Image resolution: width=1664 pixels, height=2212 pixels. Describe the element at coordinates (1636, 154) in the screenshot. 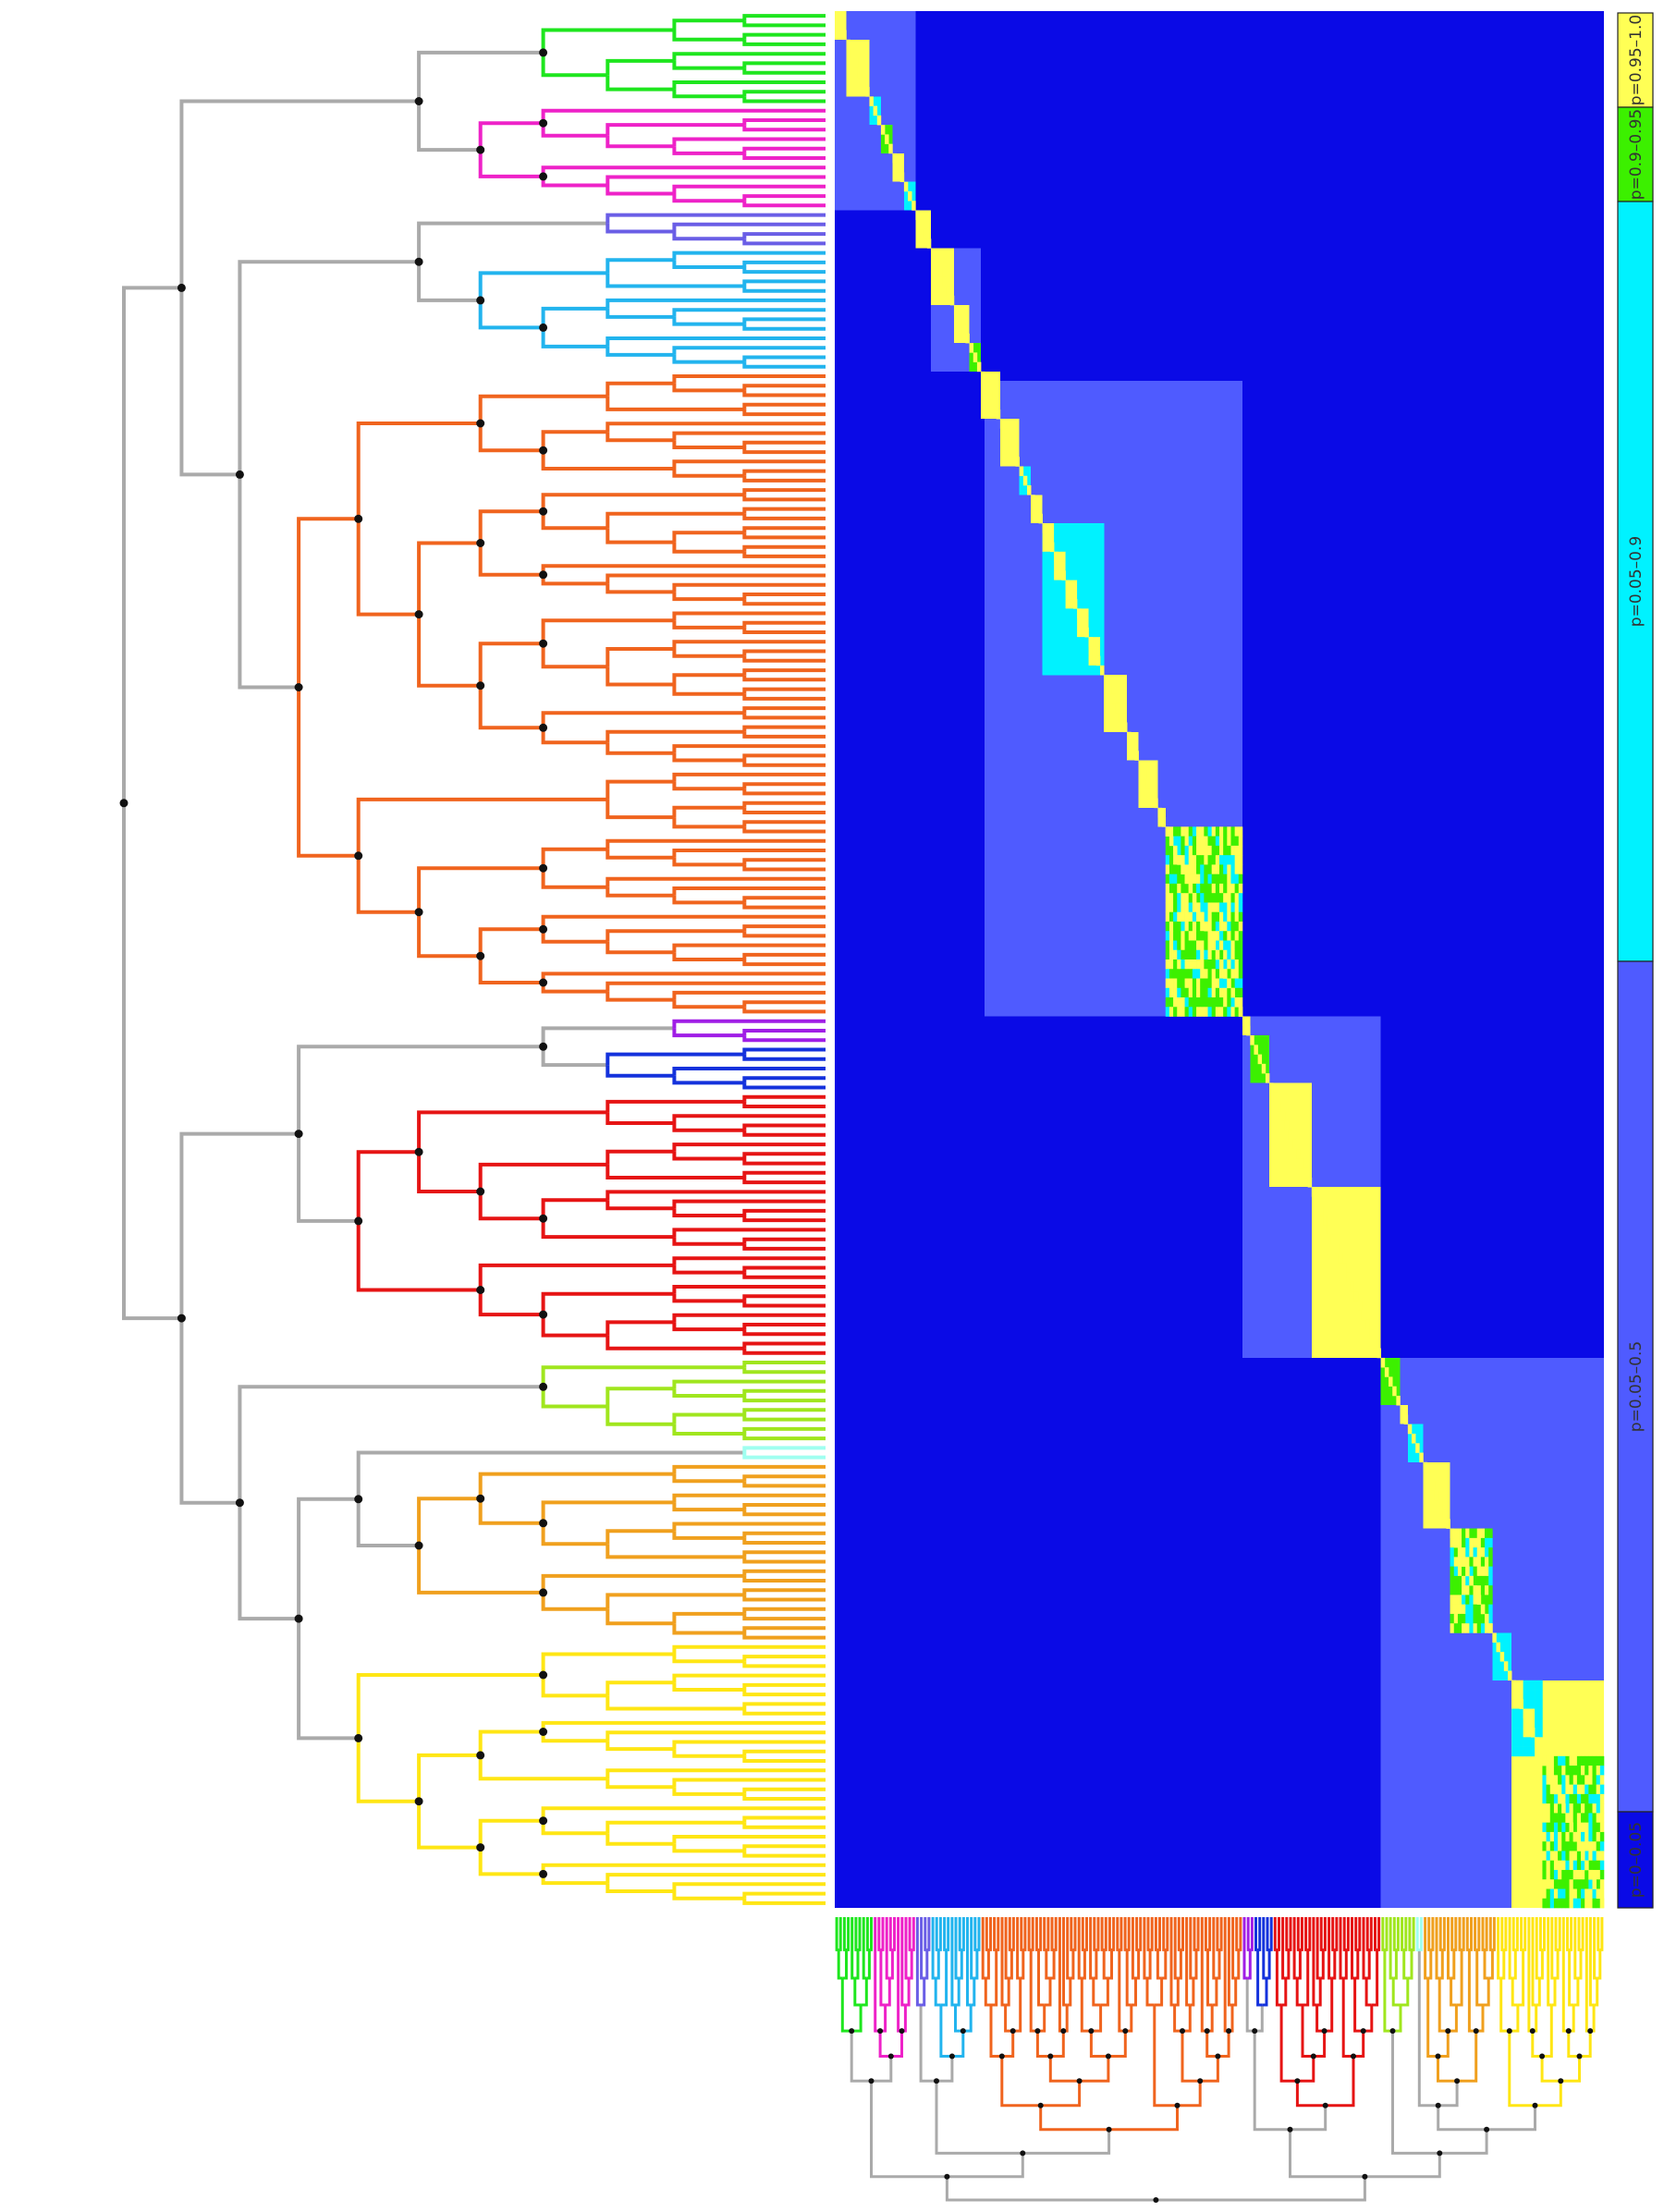

I see `legend-label-1: p=0.9–0.95` at that location.